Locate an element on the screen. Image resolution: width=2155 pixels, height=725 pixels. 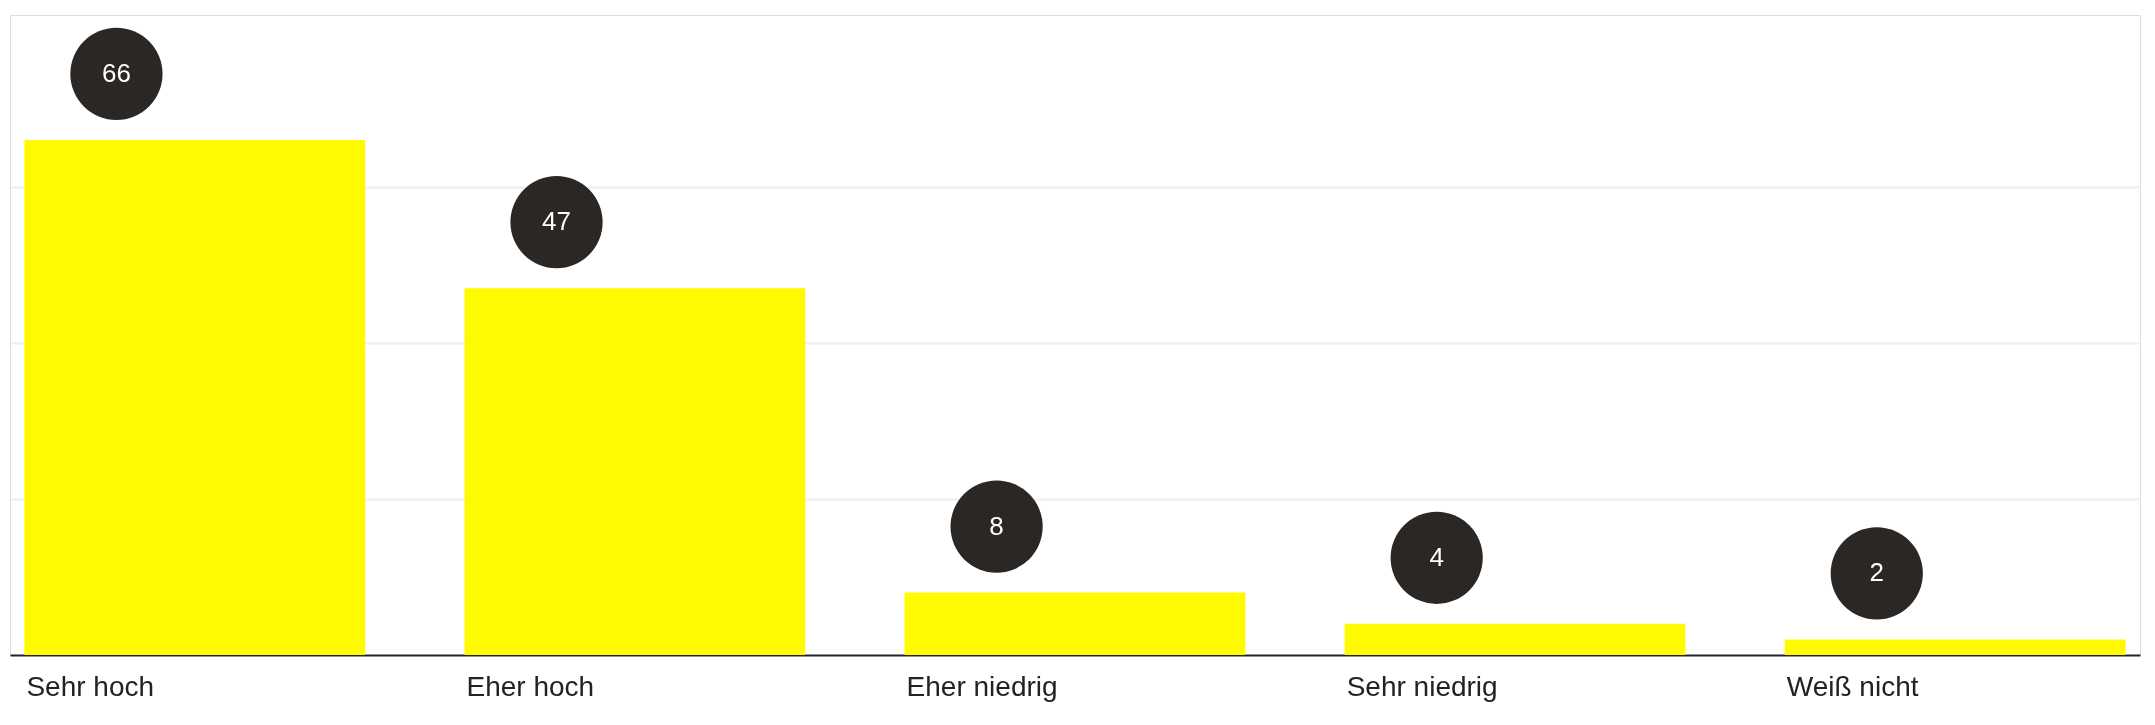
x-tick-label: Eher hoch is located at coordinates (530, 686).